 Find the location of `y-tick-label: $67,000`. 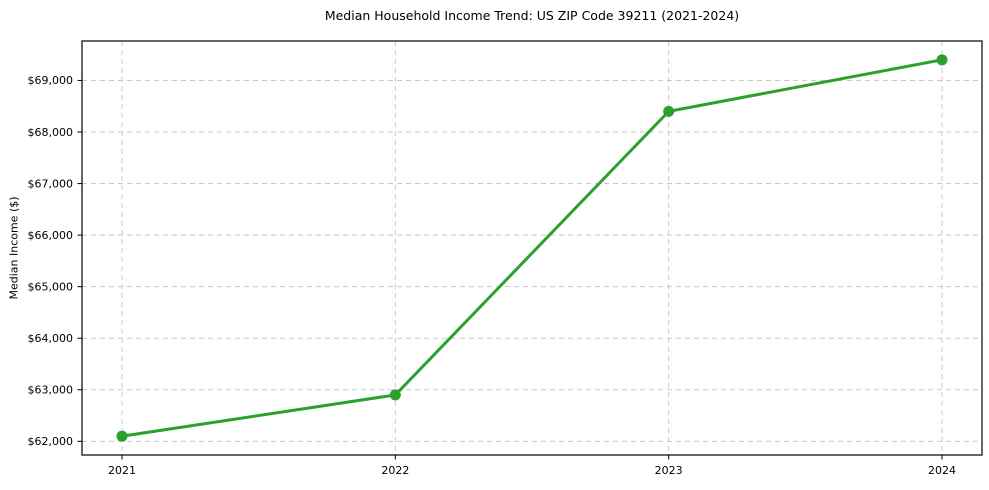

y-tick-label: $67,000 is located at coordinates (51, 183).